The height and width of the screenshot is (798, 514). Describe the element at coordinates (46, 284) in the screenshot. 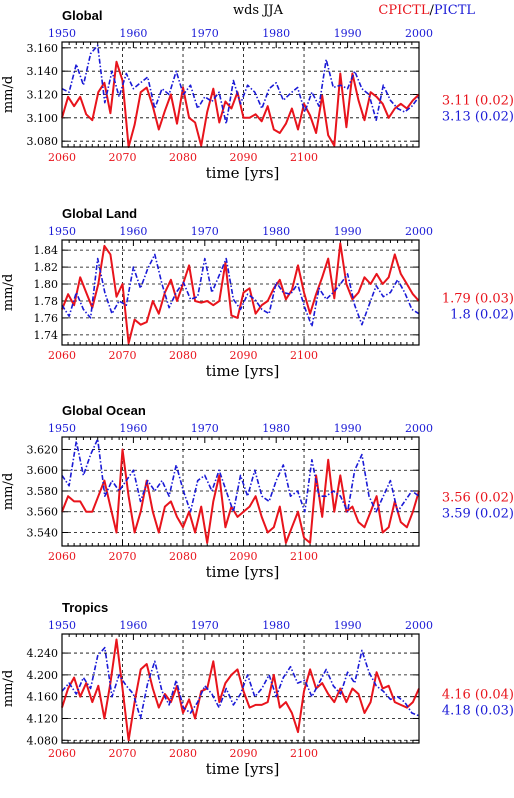

I see `y-tick-label: 1.80` at that location.